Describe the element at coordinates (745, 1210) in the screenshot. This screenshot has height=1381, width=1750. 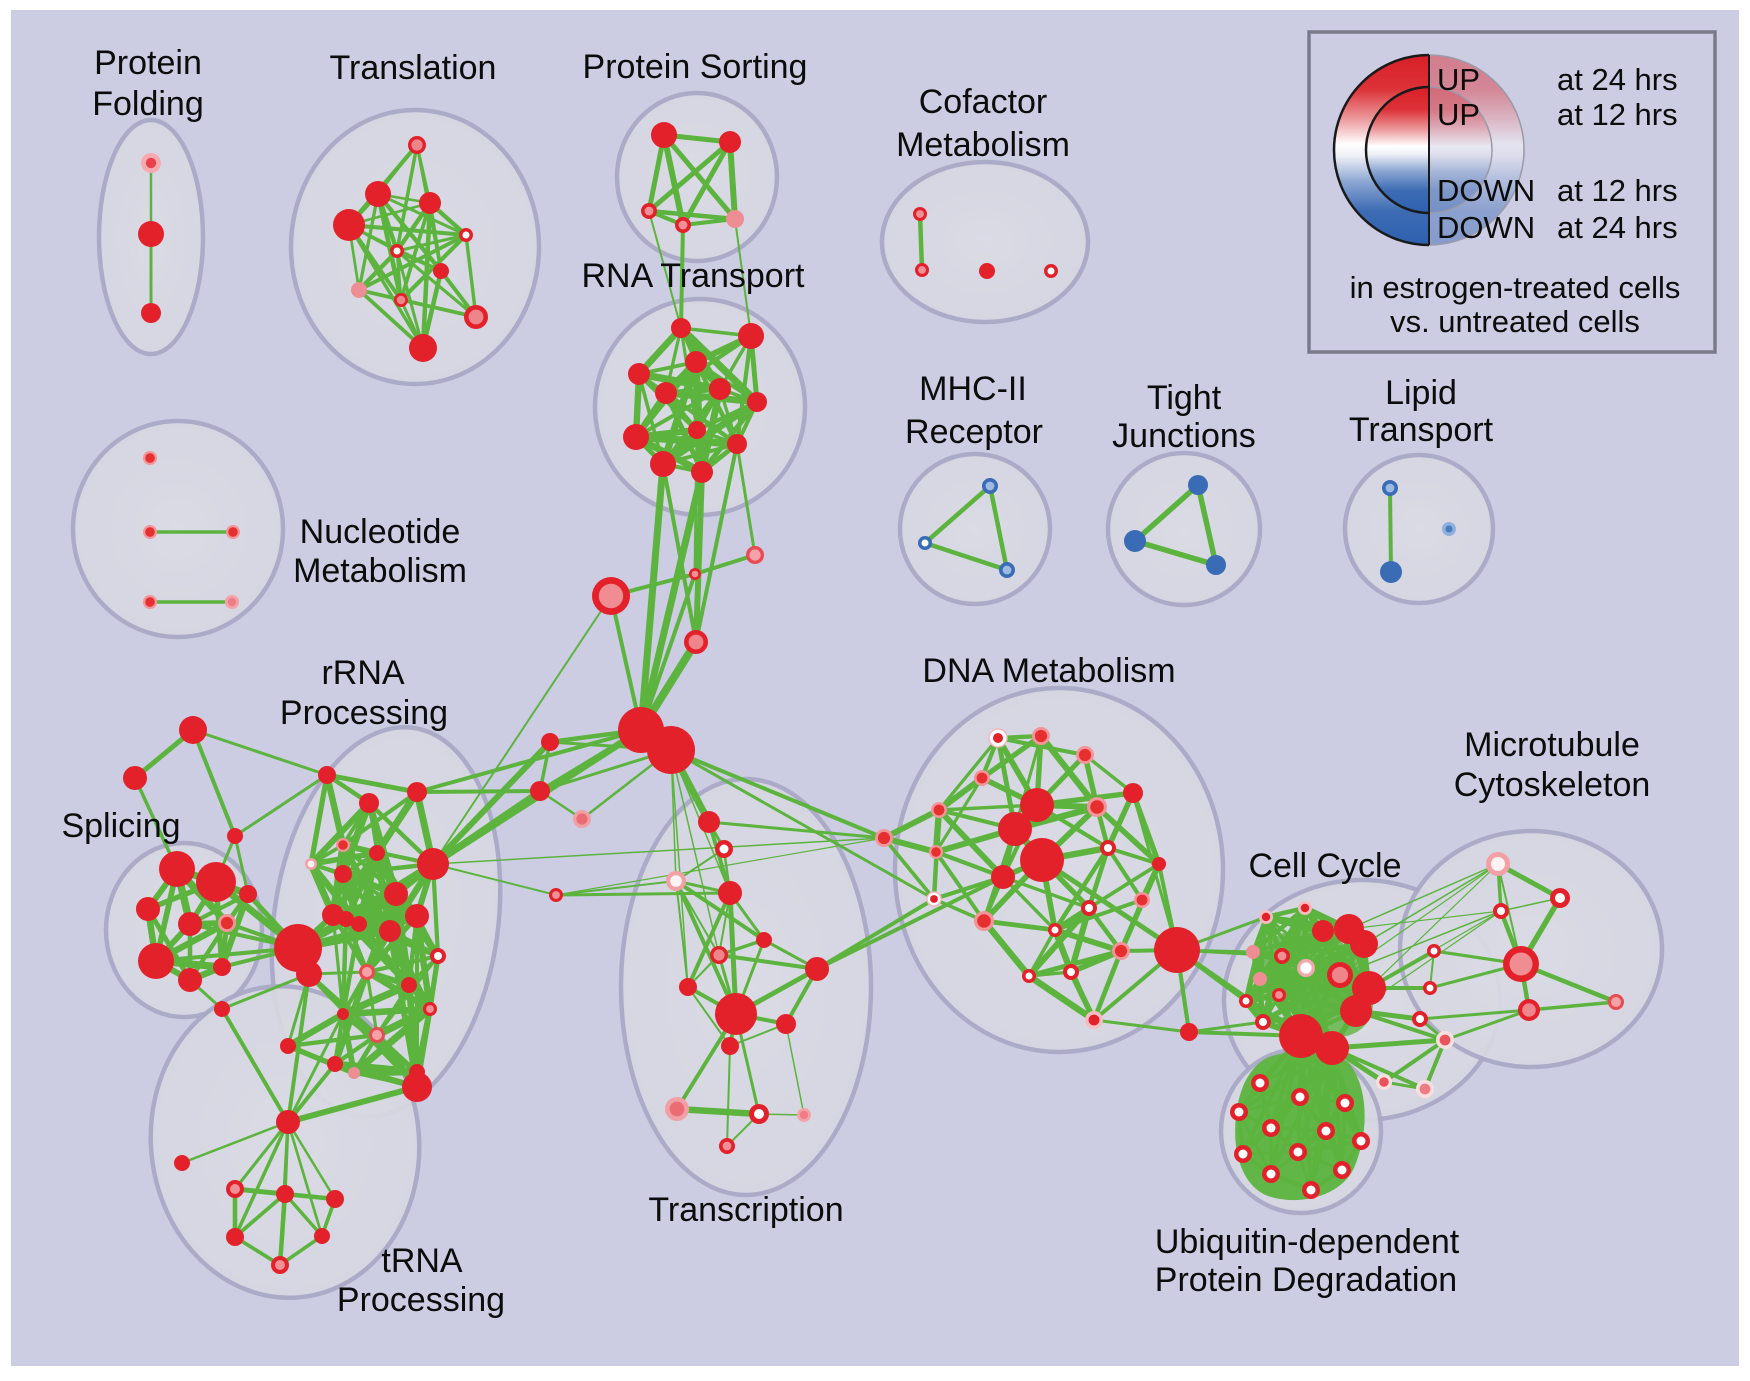
I see `svg-text: Transcription` at that location.